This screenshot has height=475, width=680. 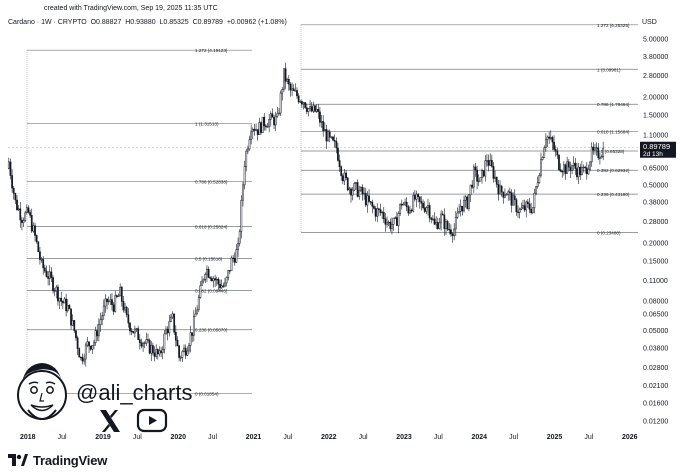 What do you see at coordinates (613, 170) in the screenshot?
I see `fib-level-label: 0.382 (0.62932)` at bounding box center [613, 170].